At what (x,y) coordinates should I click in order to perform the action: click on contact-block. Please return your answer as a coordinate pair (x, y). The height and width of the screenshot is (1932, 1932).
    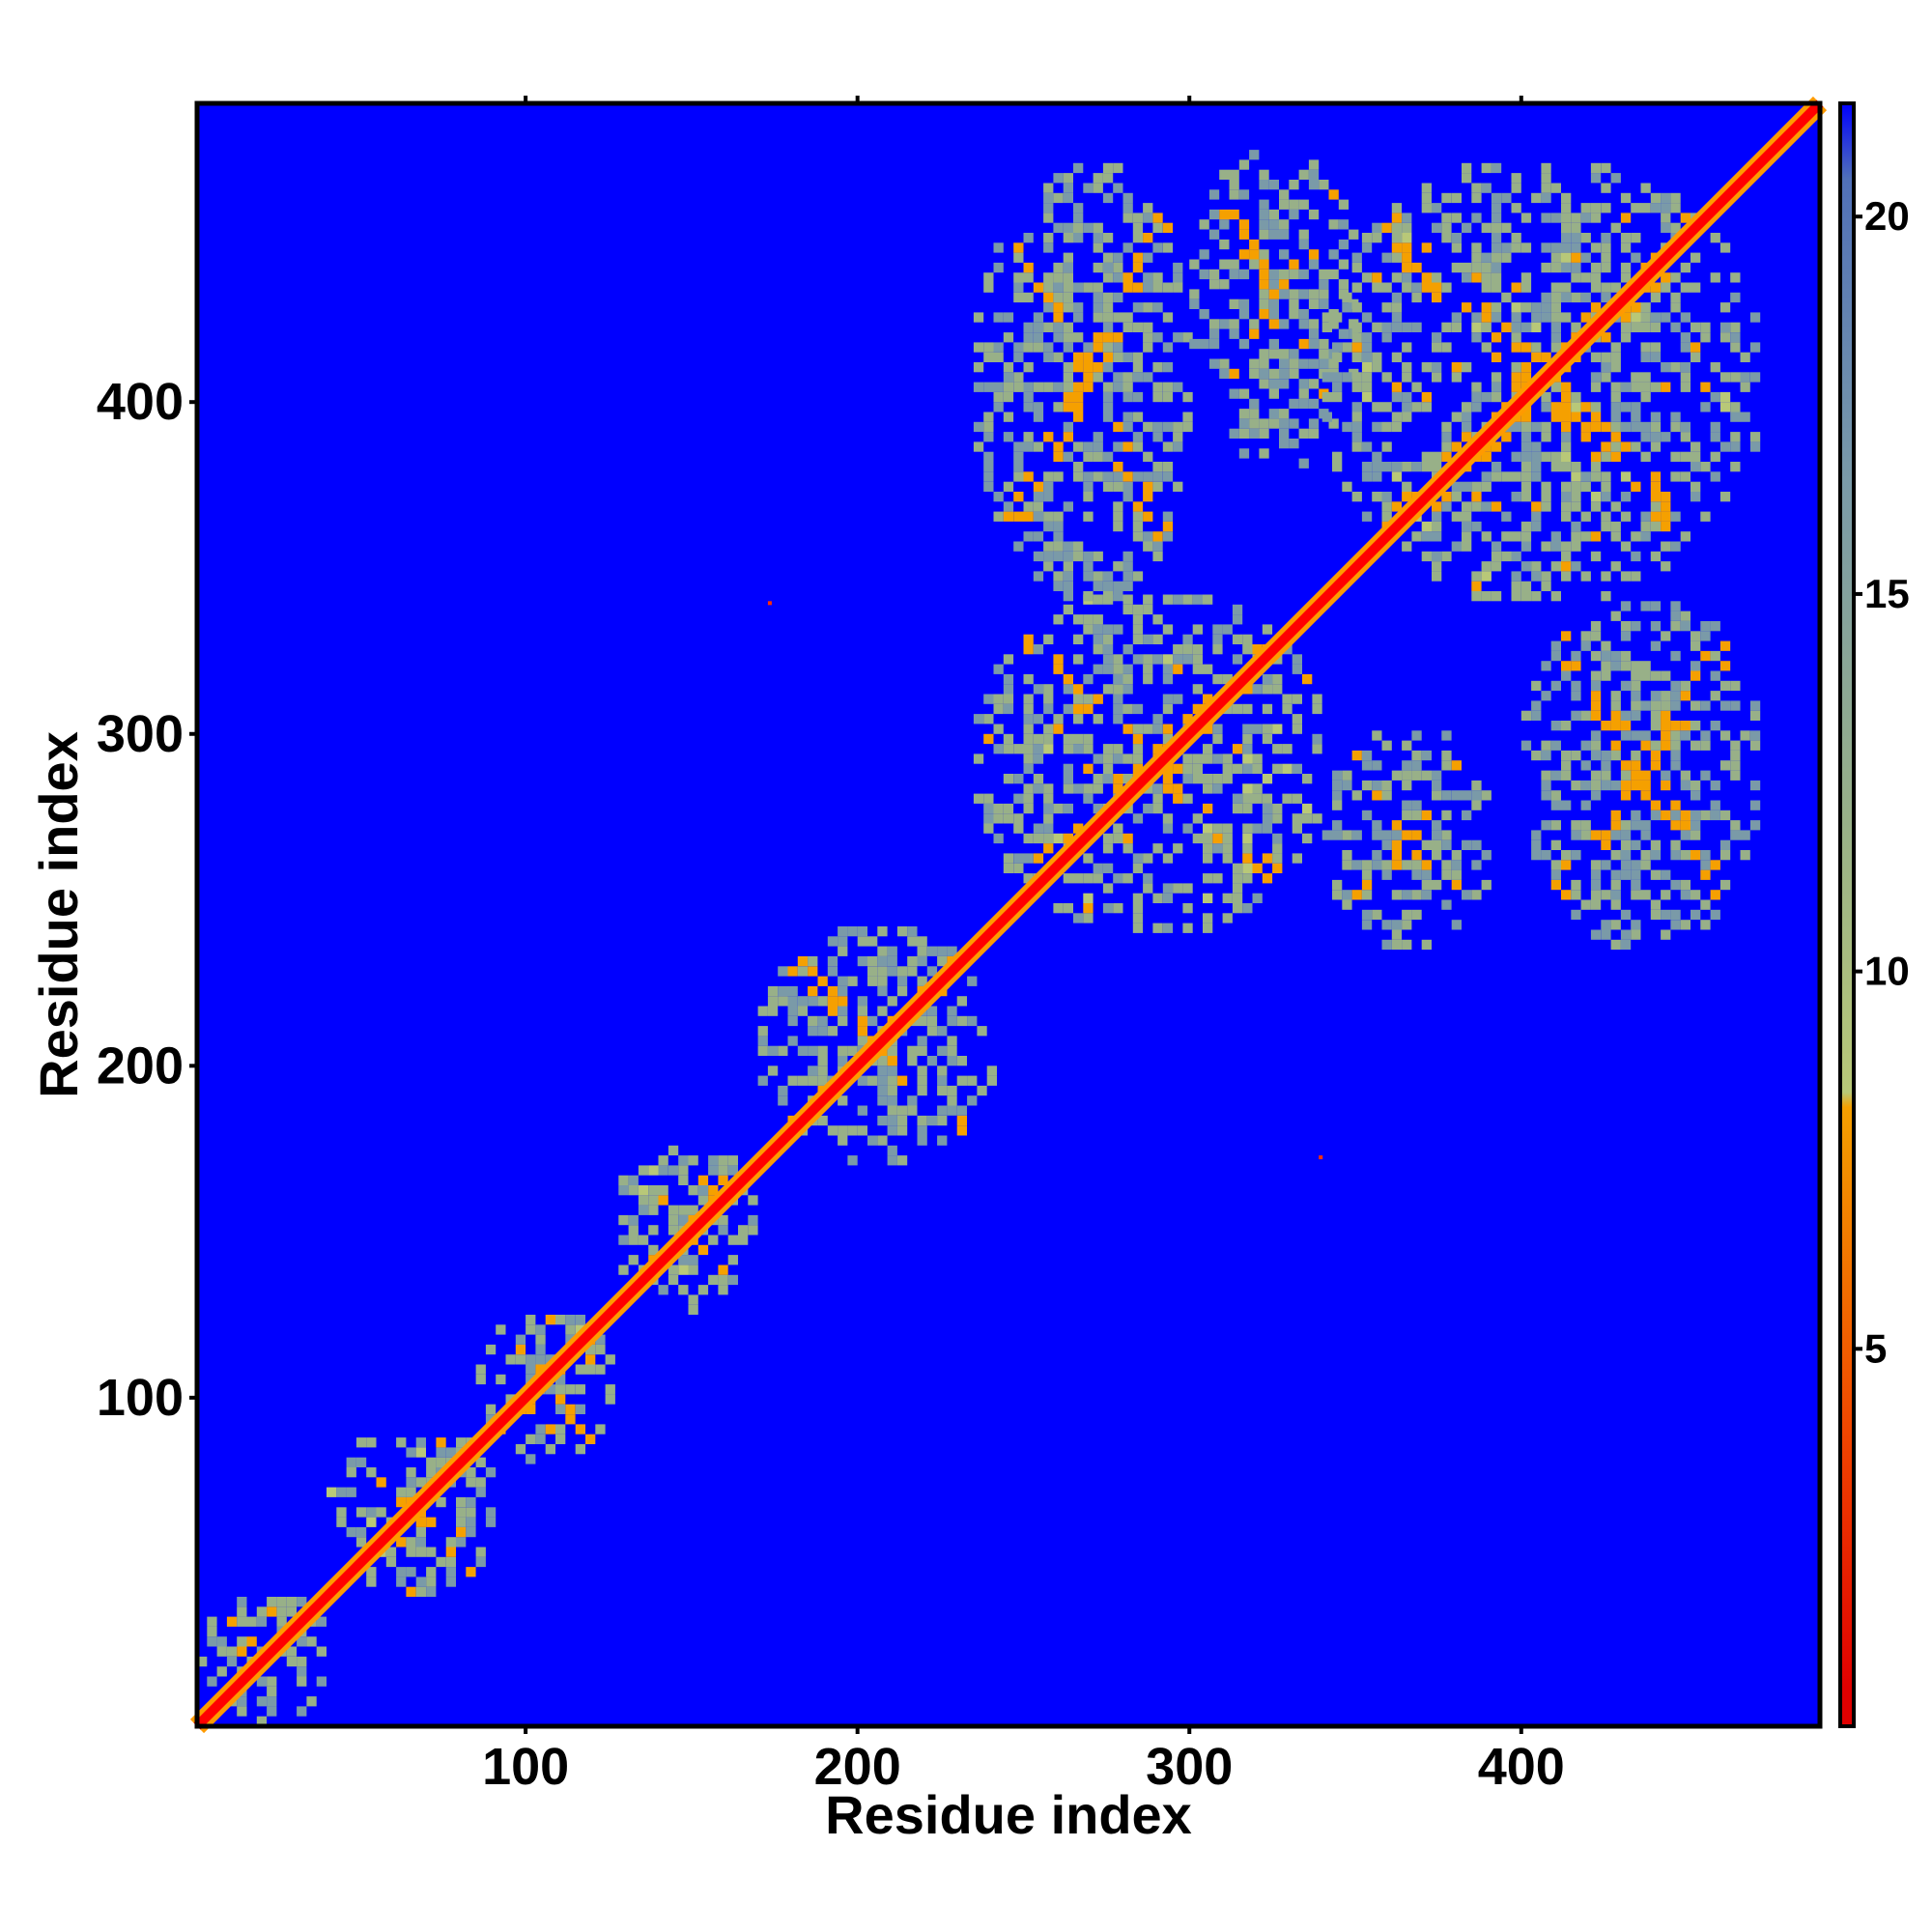
    Looking at the image, I should click on (877, 1046).